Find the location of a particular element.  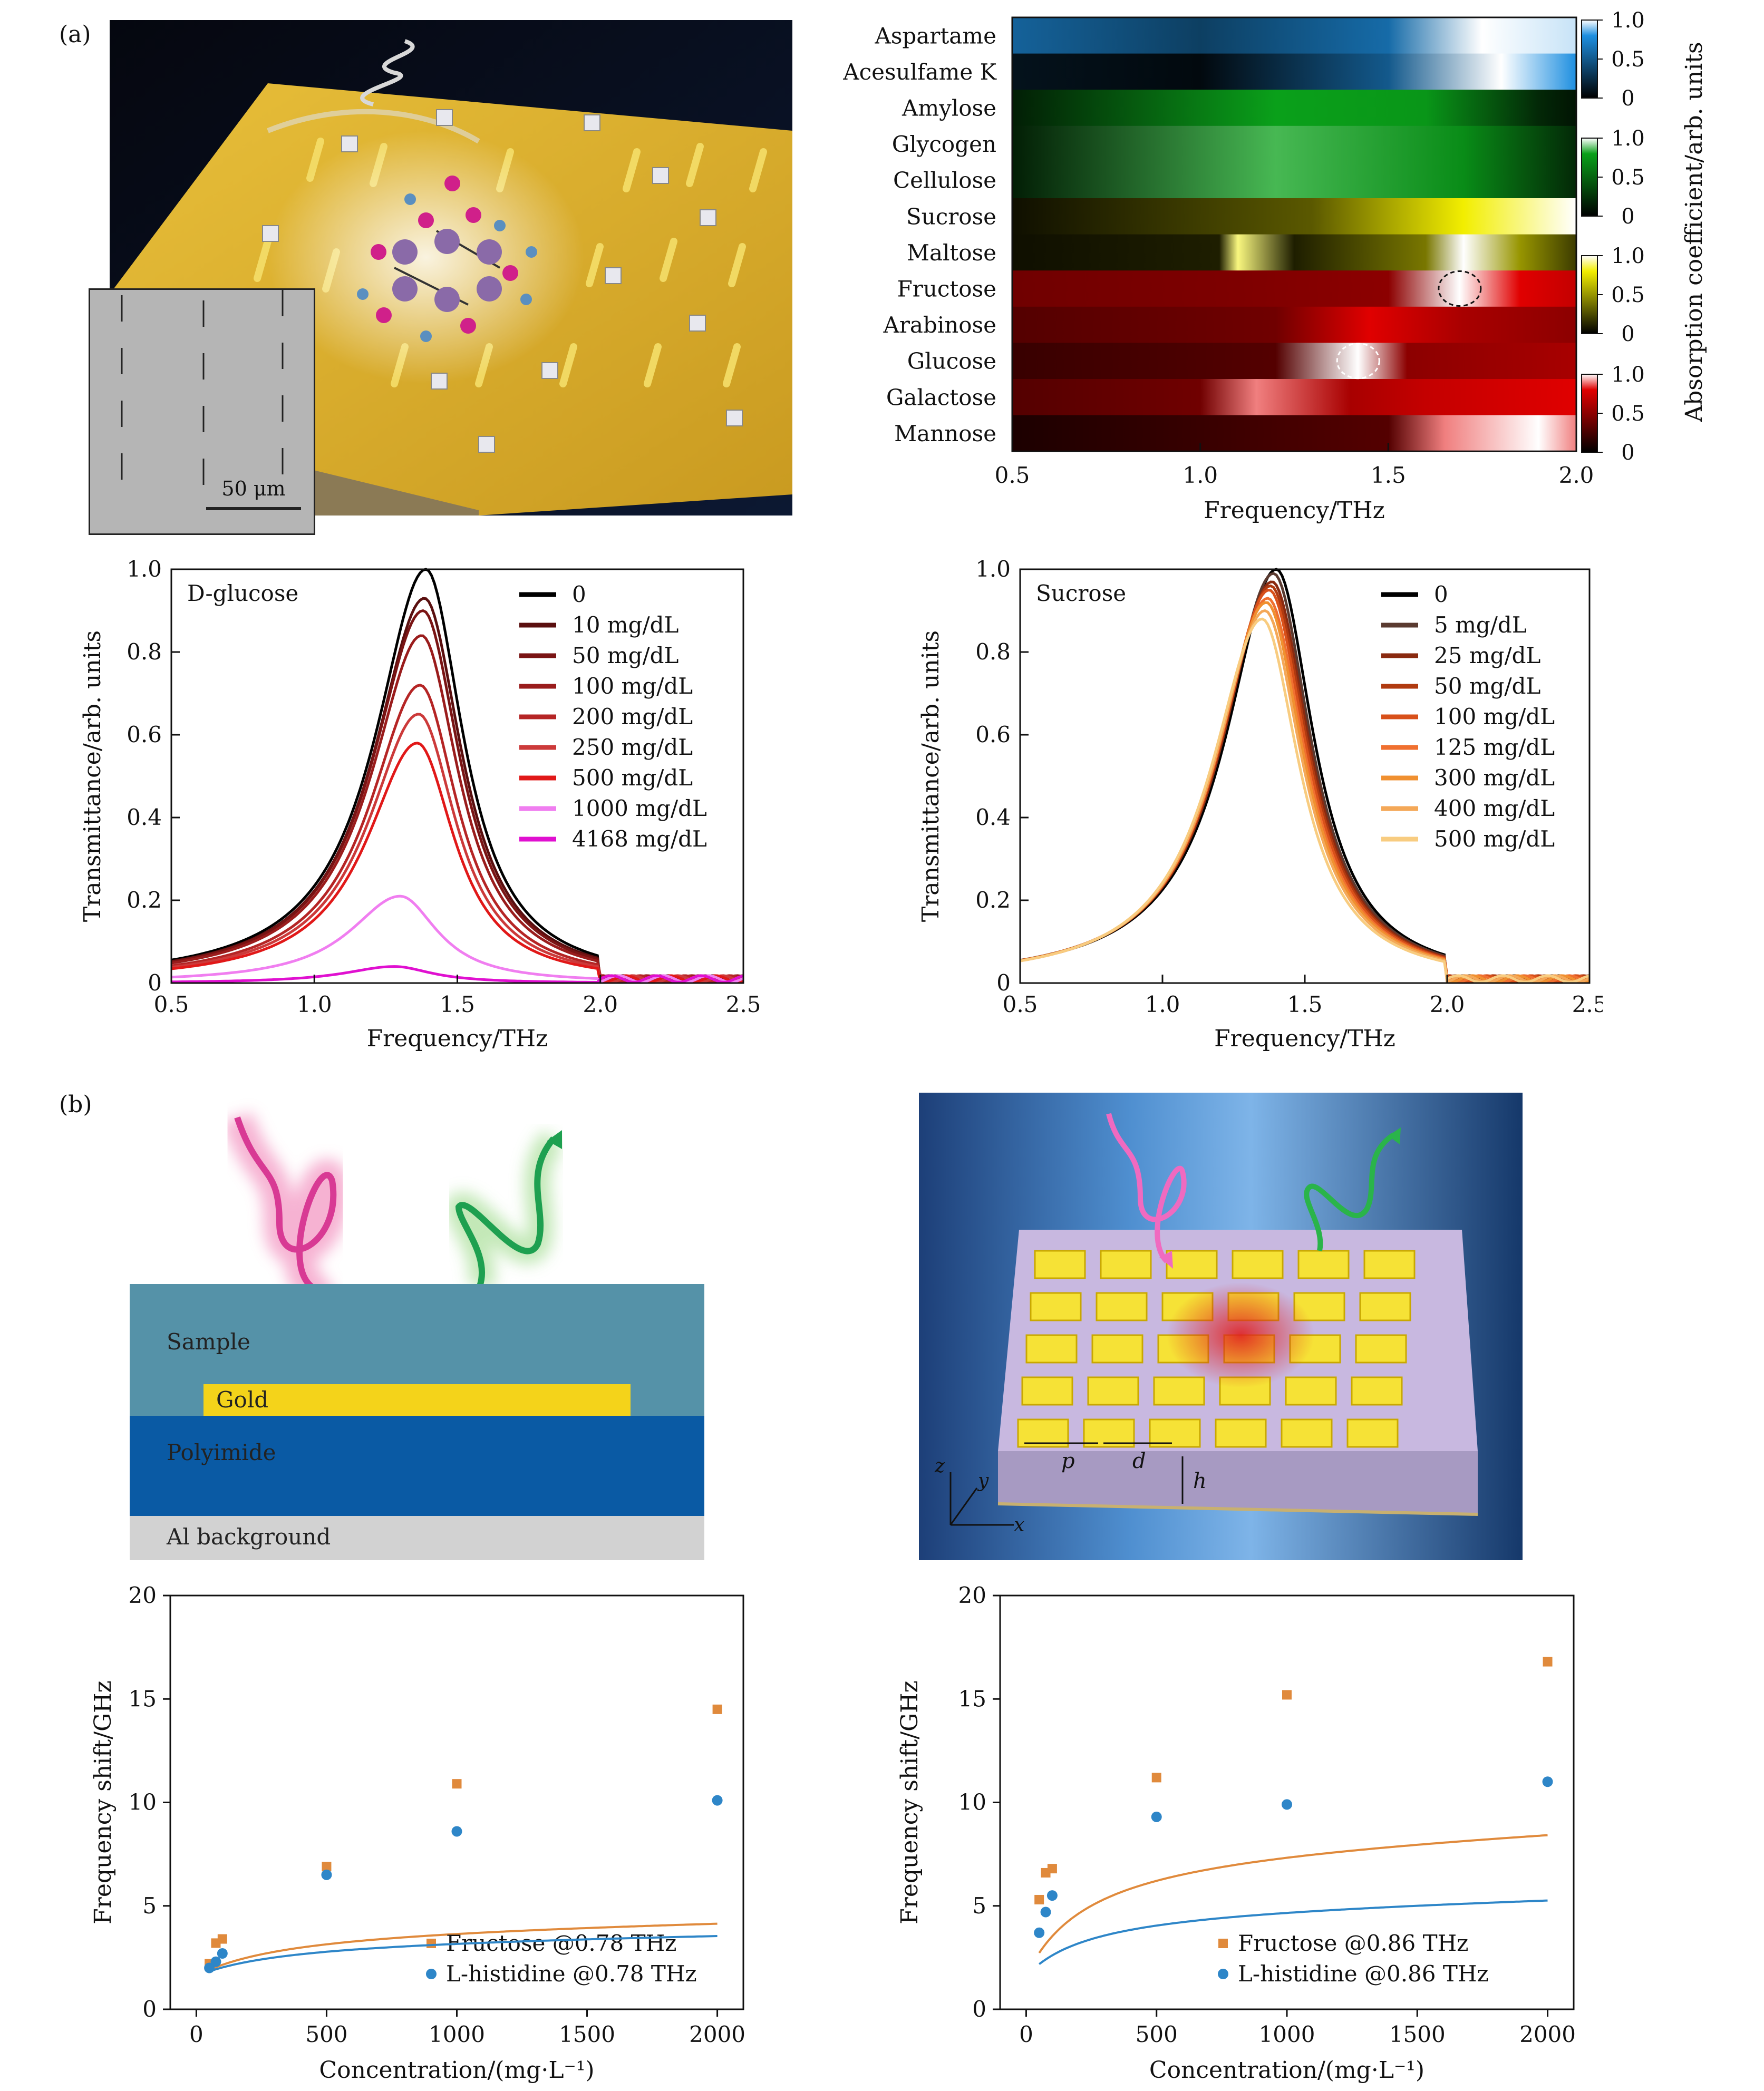

legend-label: 500 mg/dL is located at coordinates (1495, 839).